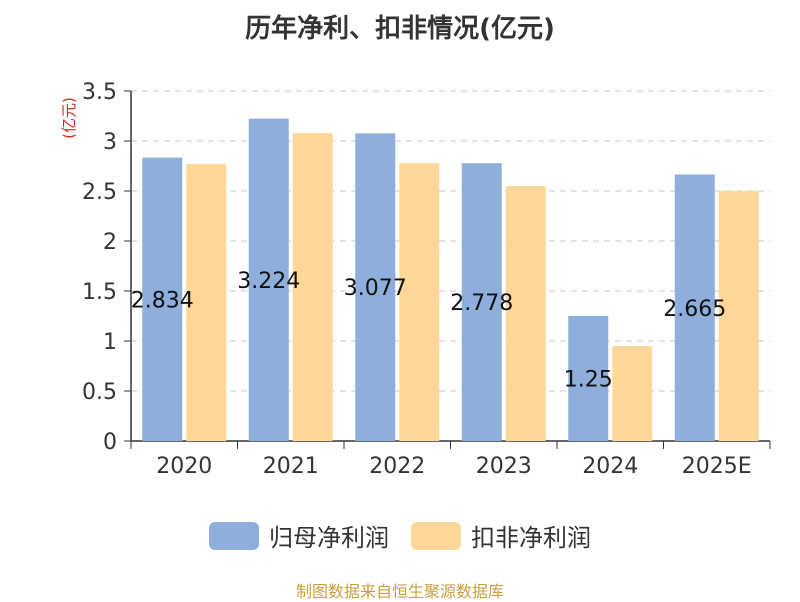 Image resolution: width=800 pixels, height=602 pixels. Describe the element at coordinates (329, 538) in the screenshot. I see `legend-label-net-profit: 归母净利润` at that location.